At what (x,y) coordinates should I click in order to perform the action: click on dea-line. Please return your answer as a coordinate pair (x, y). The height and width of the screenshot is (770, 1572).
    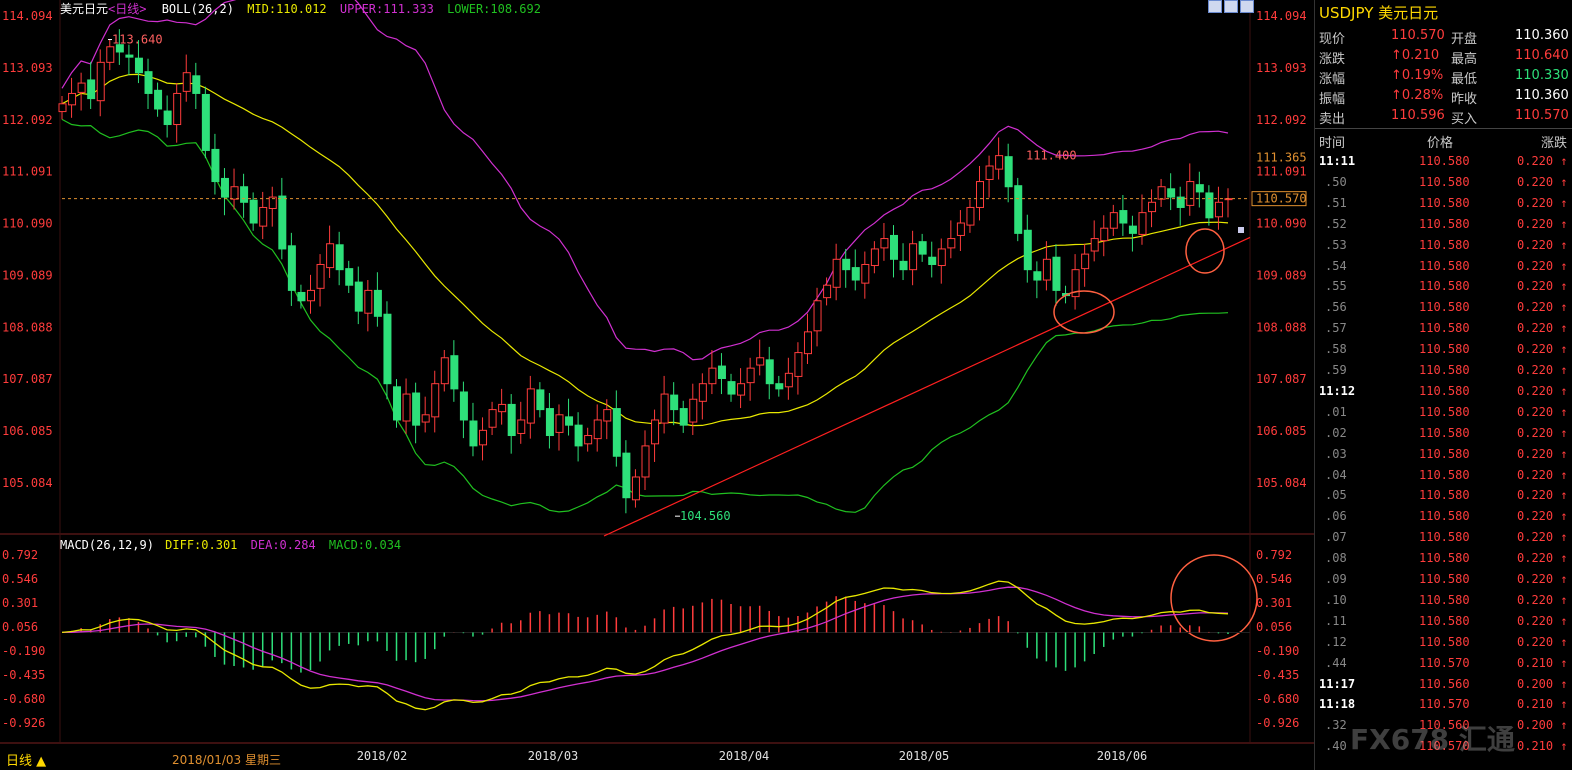
    Looking at the image, I should click on (645, 644).